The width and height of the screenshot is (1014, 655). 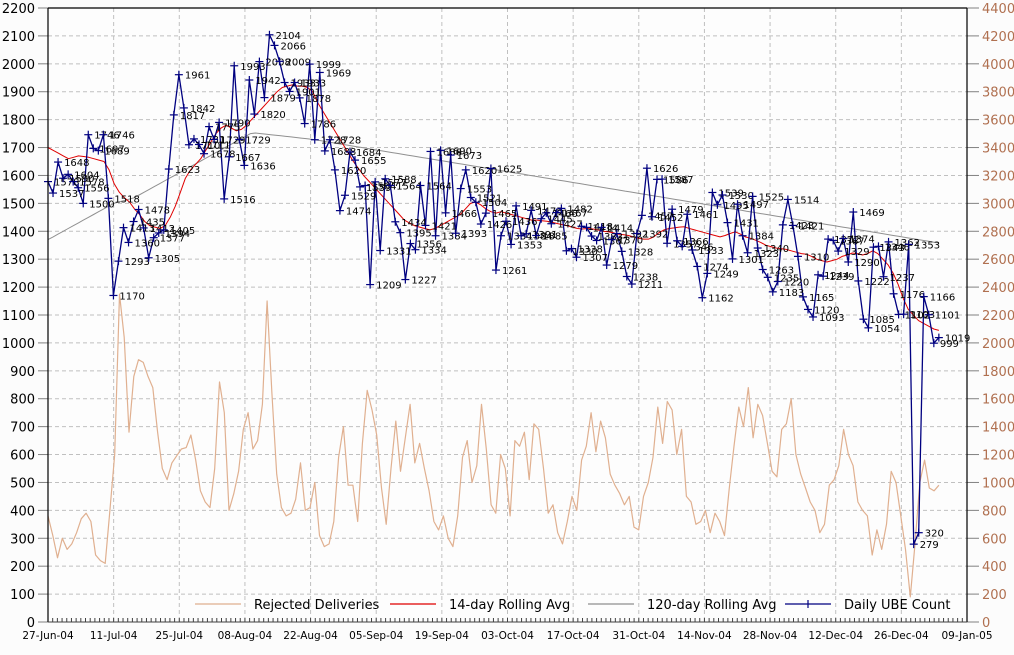 I want to click on data-label: 1586, so click(x=675, y=180).